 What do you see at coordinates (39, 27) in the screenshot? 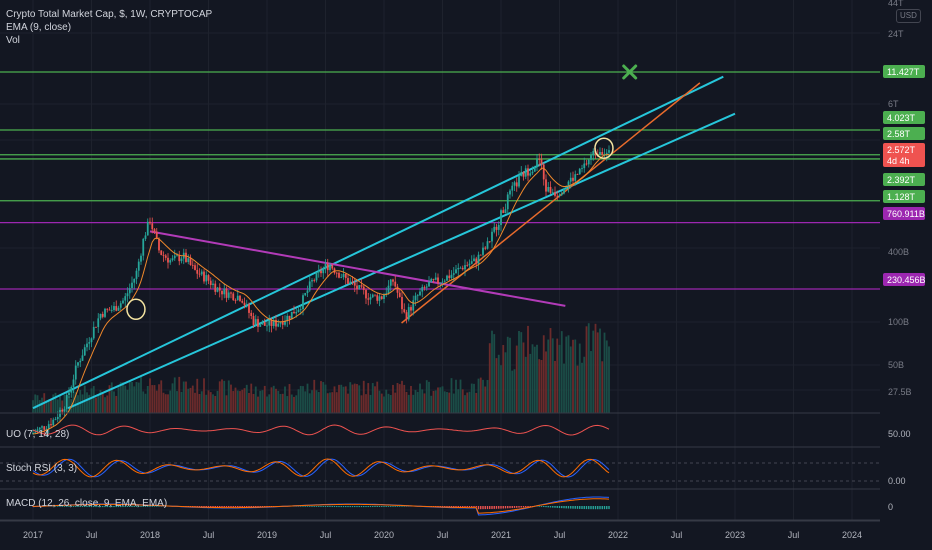
I see `ema-legend: EMA (9, close)` at bounding box center [39, 27].